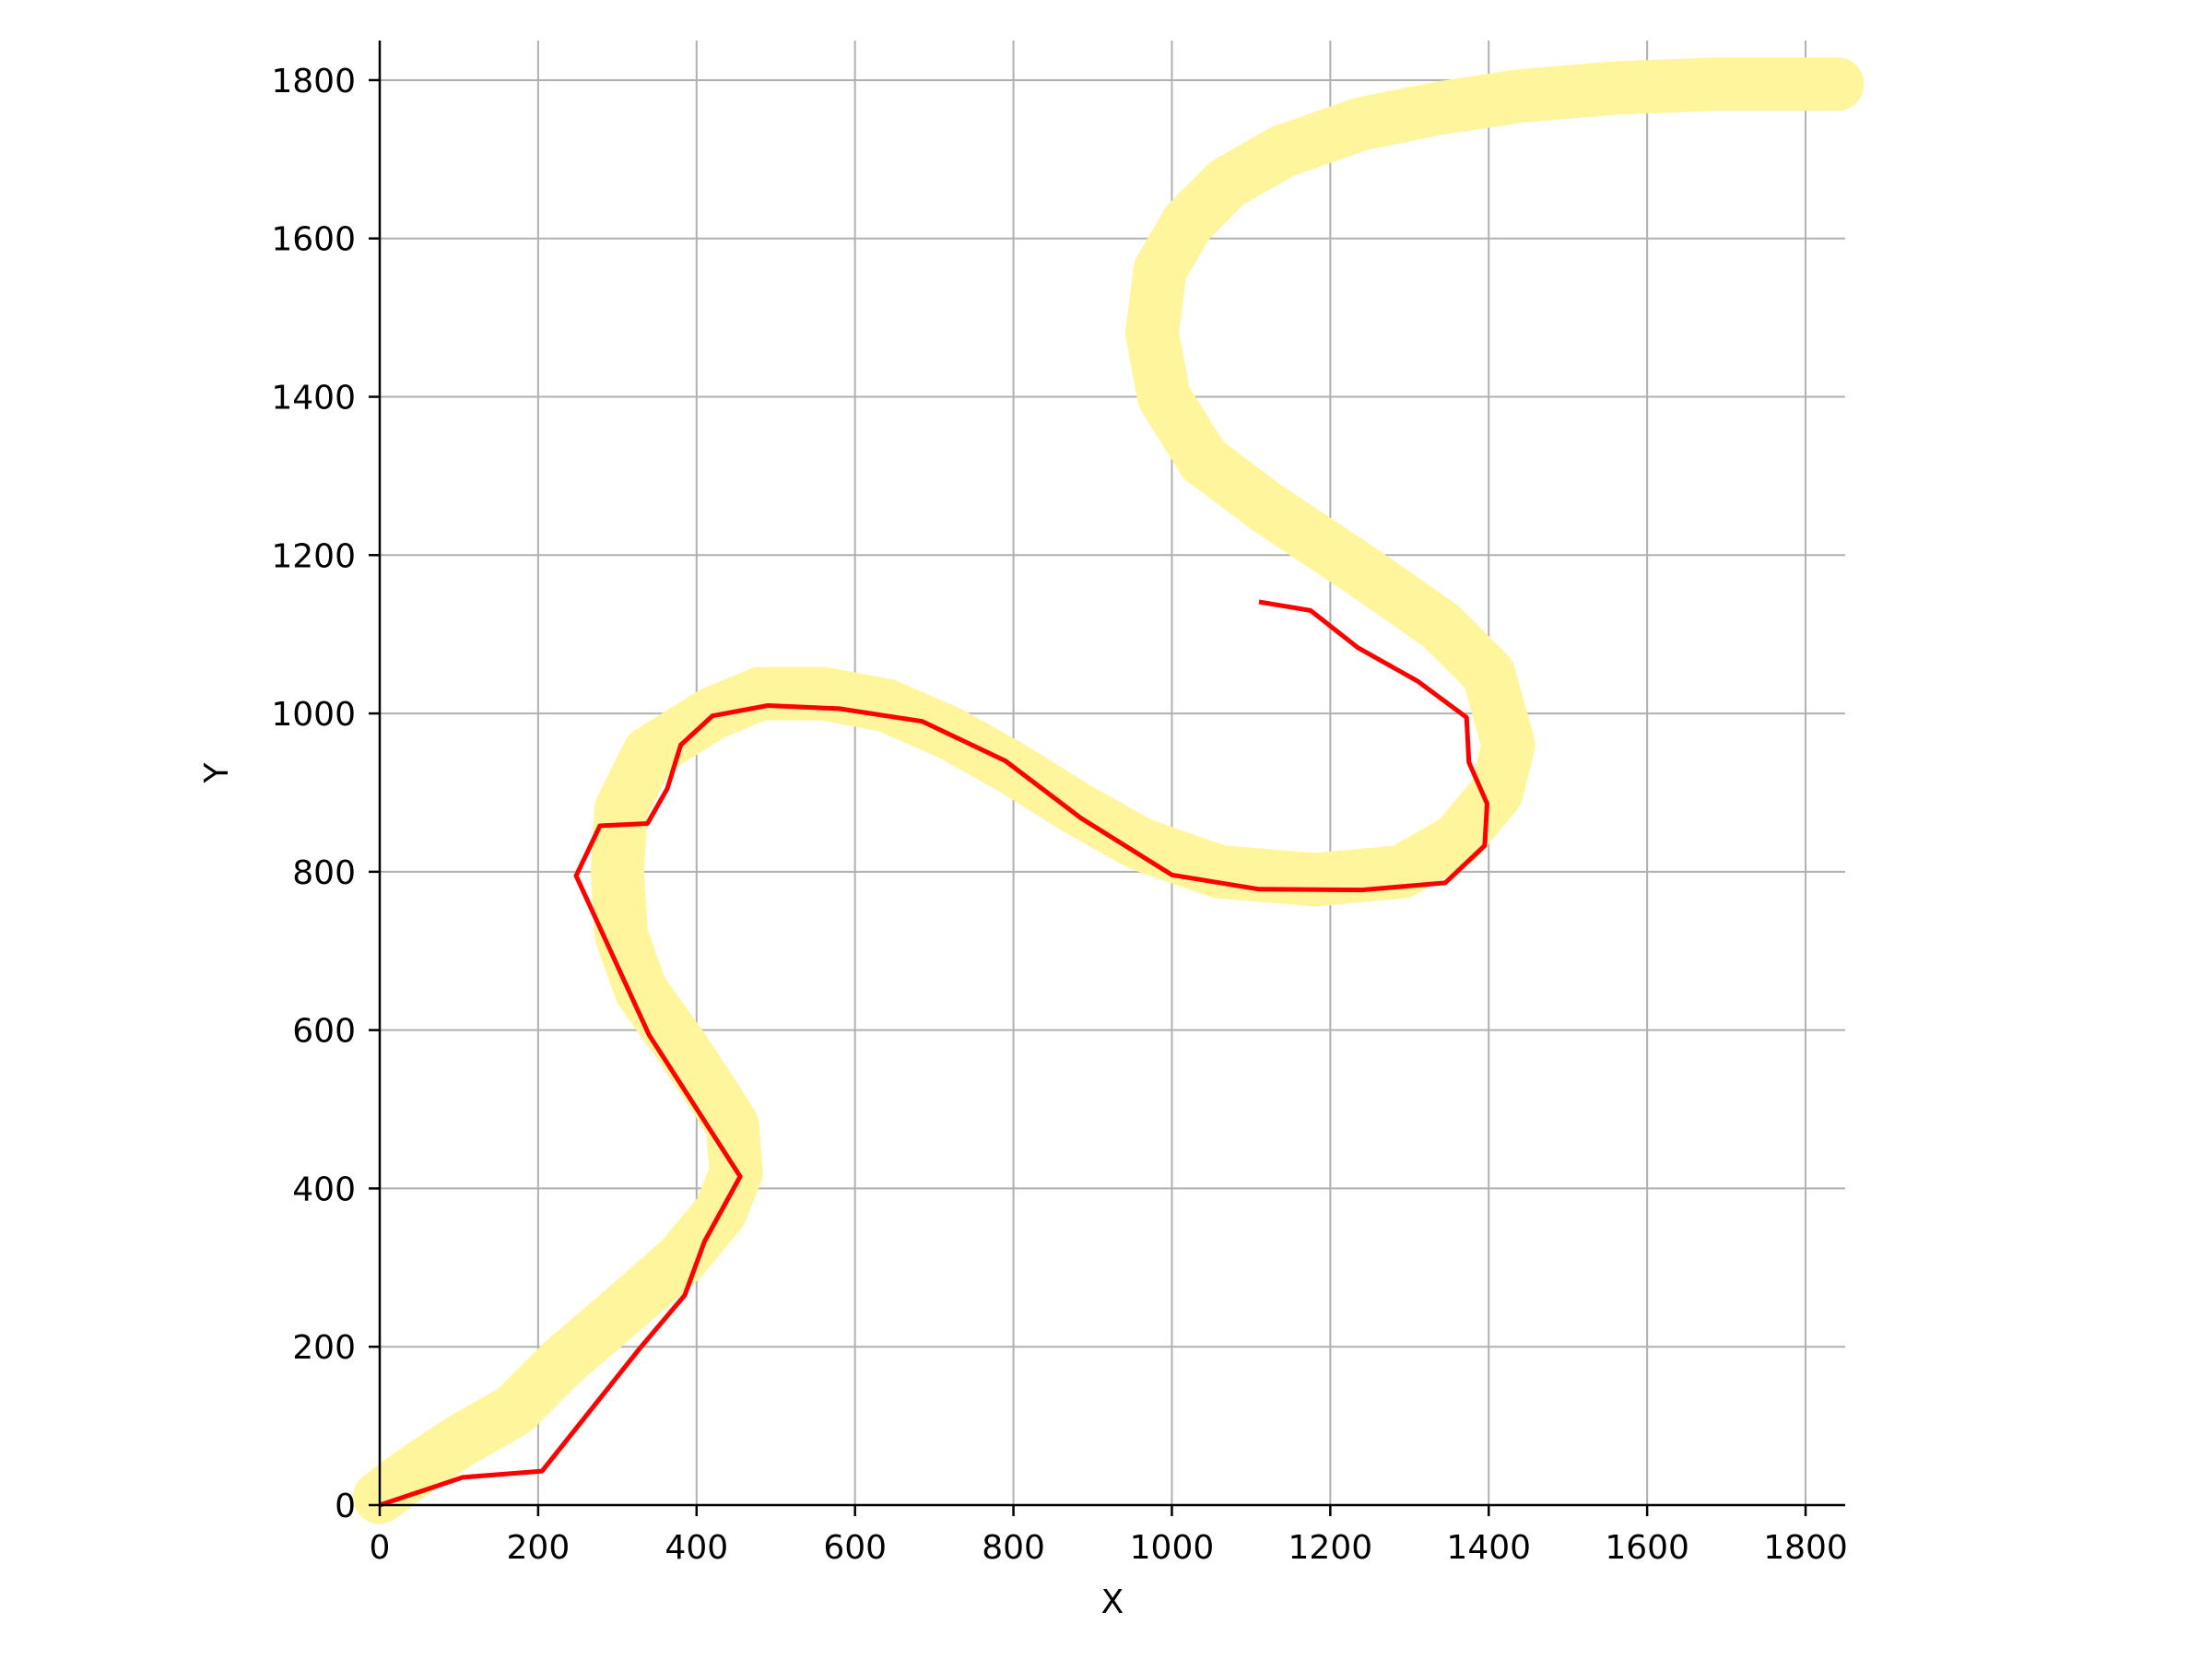 The image size is (2212, 1659). Describe the element at coordinates (345, 1506) in the screenshot. I see `y-tick-label: 0` at that location.